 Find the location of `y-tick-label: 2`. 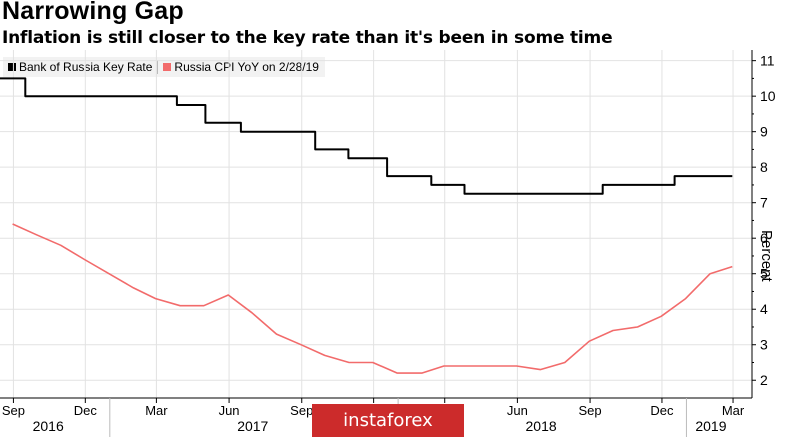

y-tick-label: 2 is located at coordinates (764, 380).